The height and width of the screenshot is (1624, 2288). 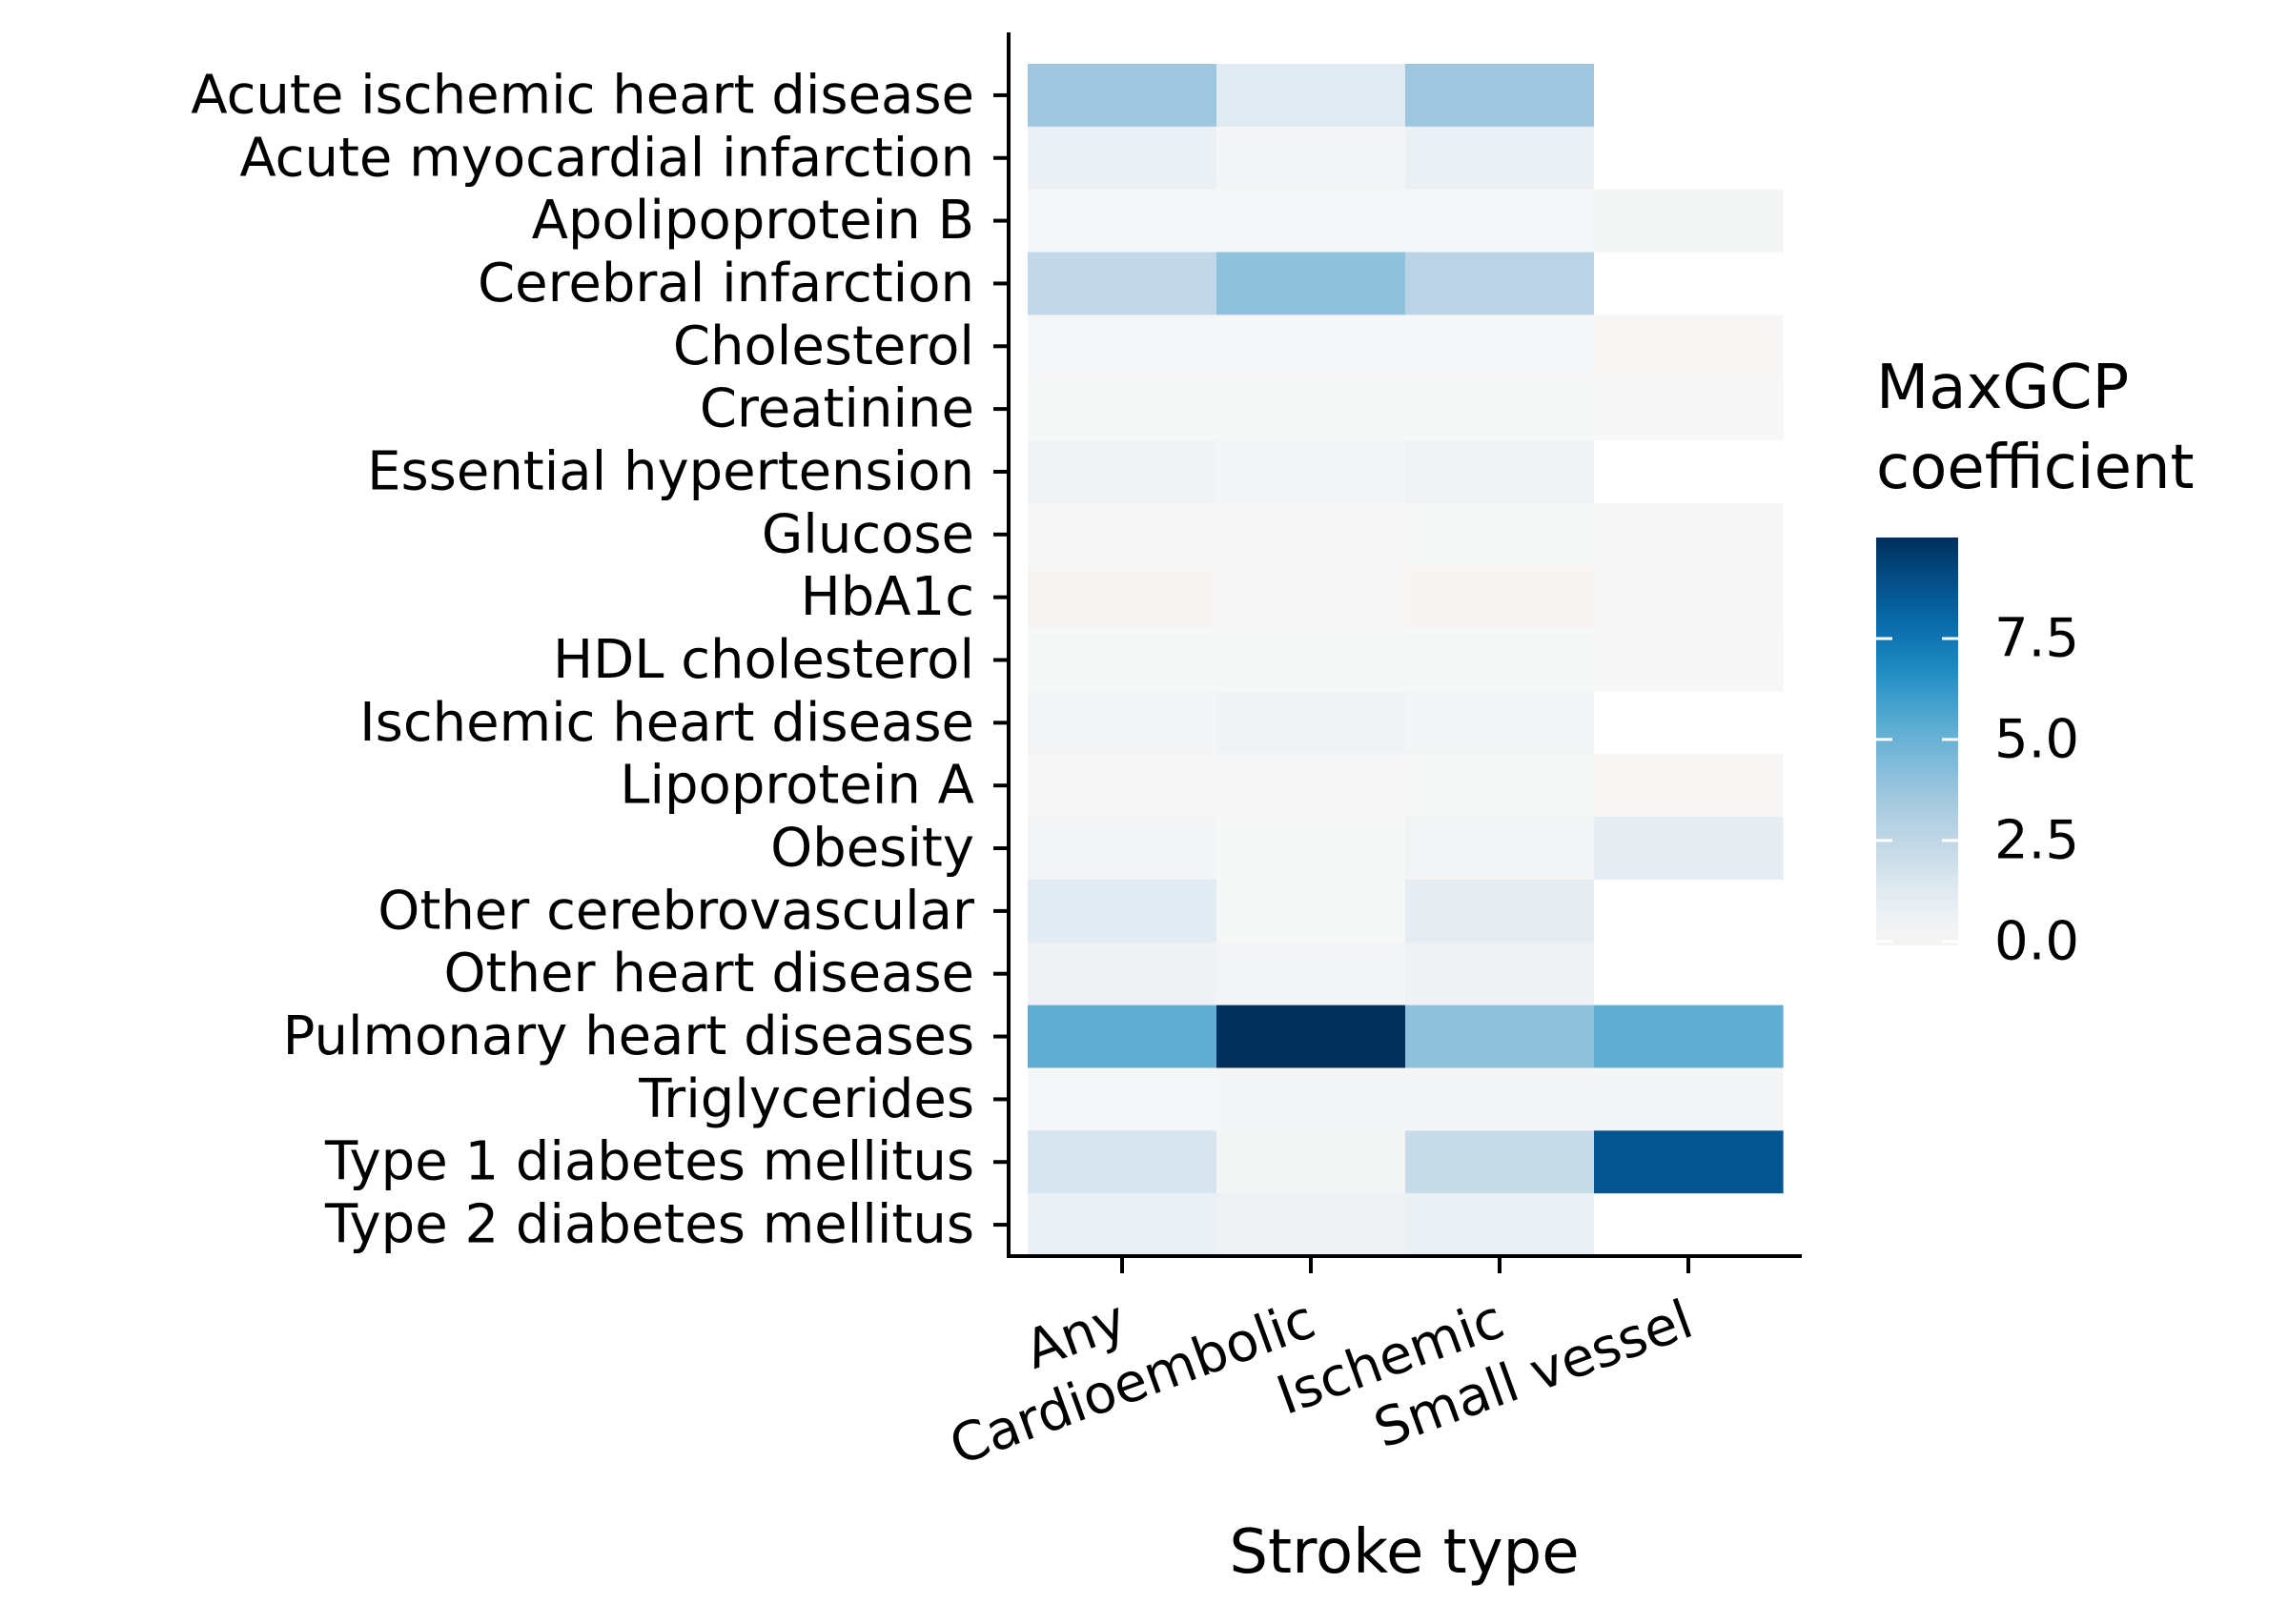 I want to click on y-tick-label: Cholesterol, so click(x=823, y=346).